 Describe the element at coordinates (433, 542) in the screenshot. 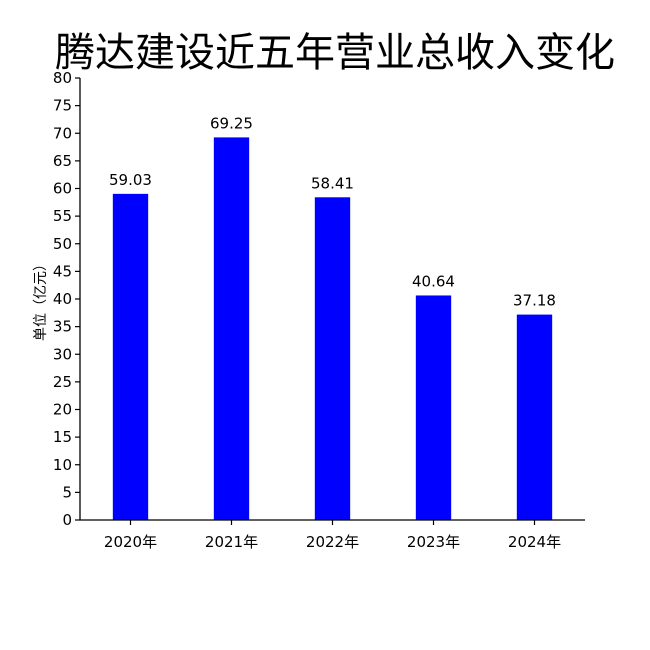

I see `x-tick-label: 2023年` at that location.